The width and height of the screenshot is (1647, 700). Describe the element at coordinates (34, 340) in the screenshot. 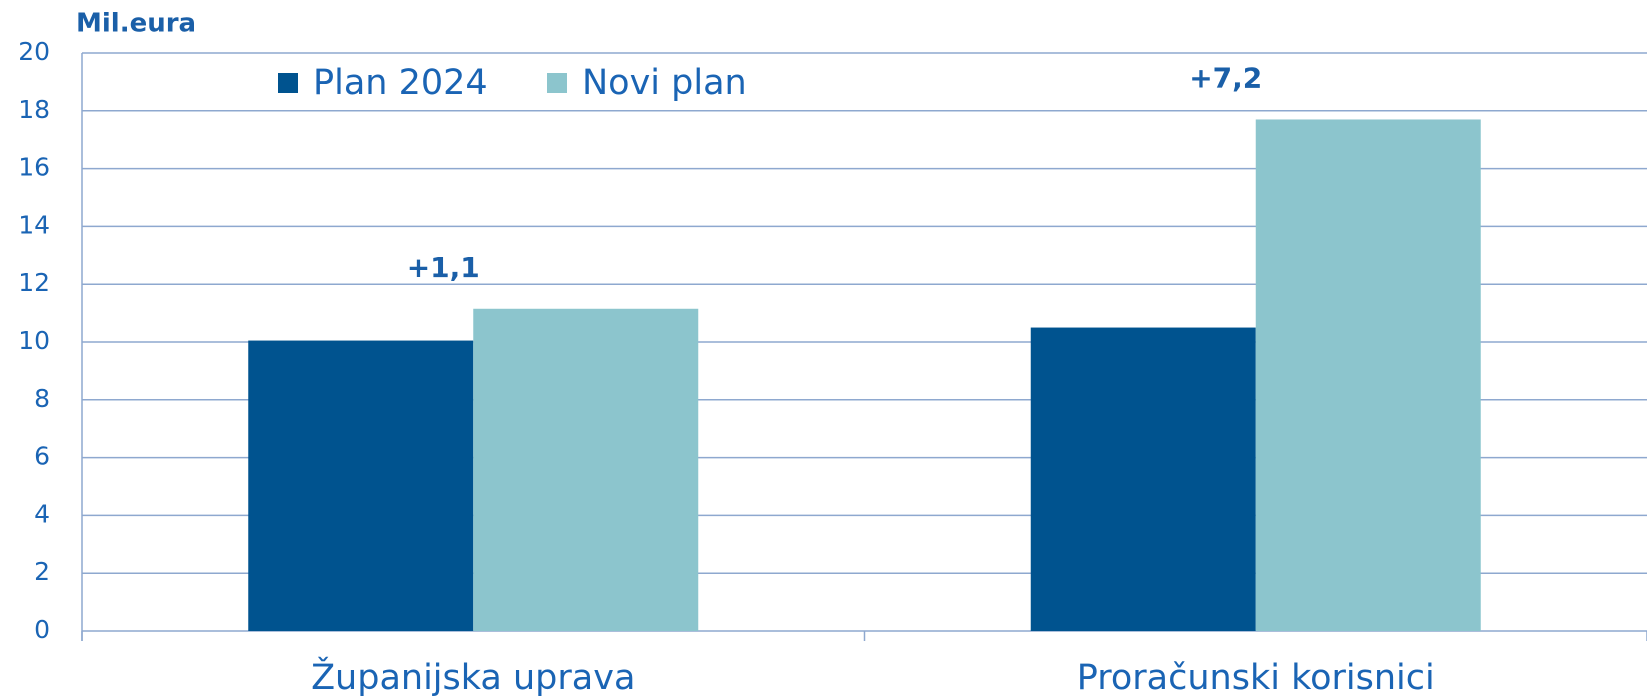

I see `y-tick-label: 10` at that location.